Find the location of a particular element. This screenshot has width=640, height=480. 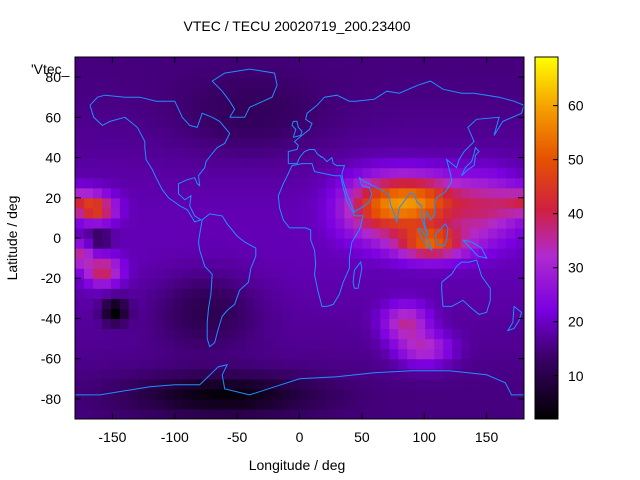

coastline-new-guinea is located at coordinates (475, 249).